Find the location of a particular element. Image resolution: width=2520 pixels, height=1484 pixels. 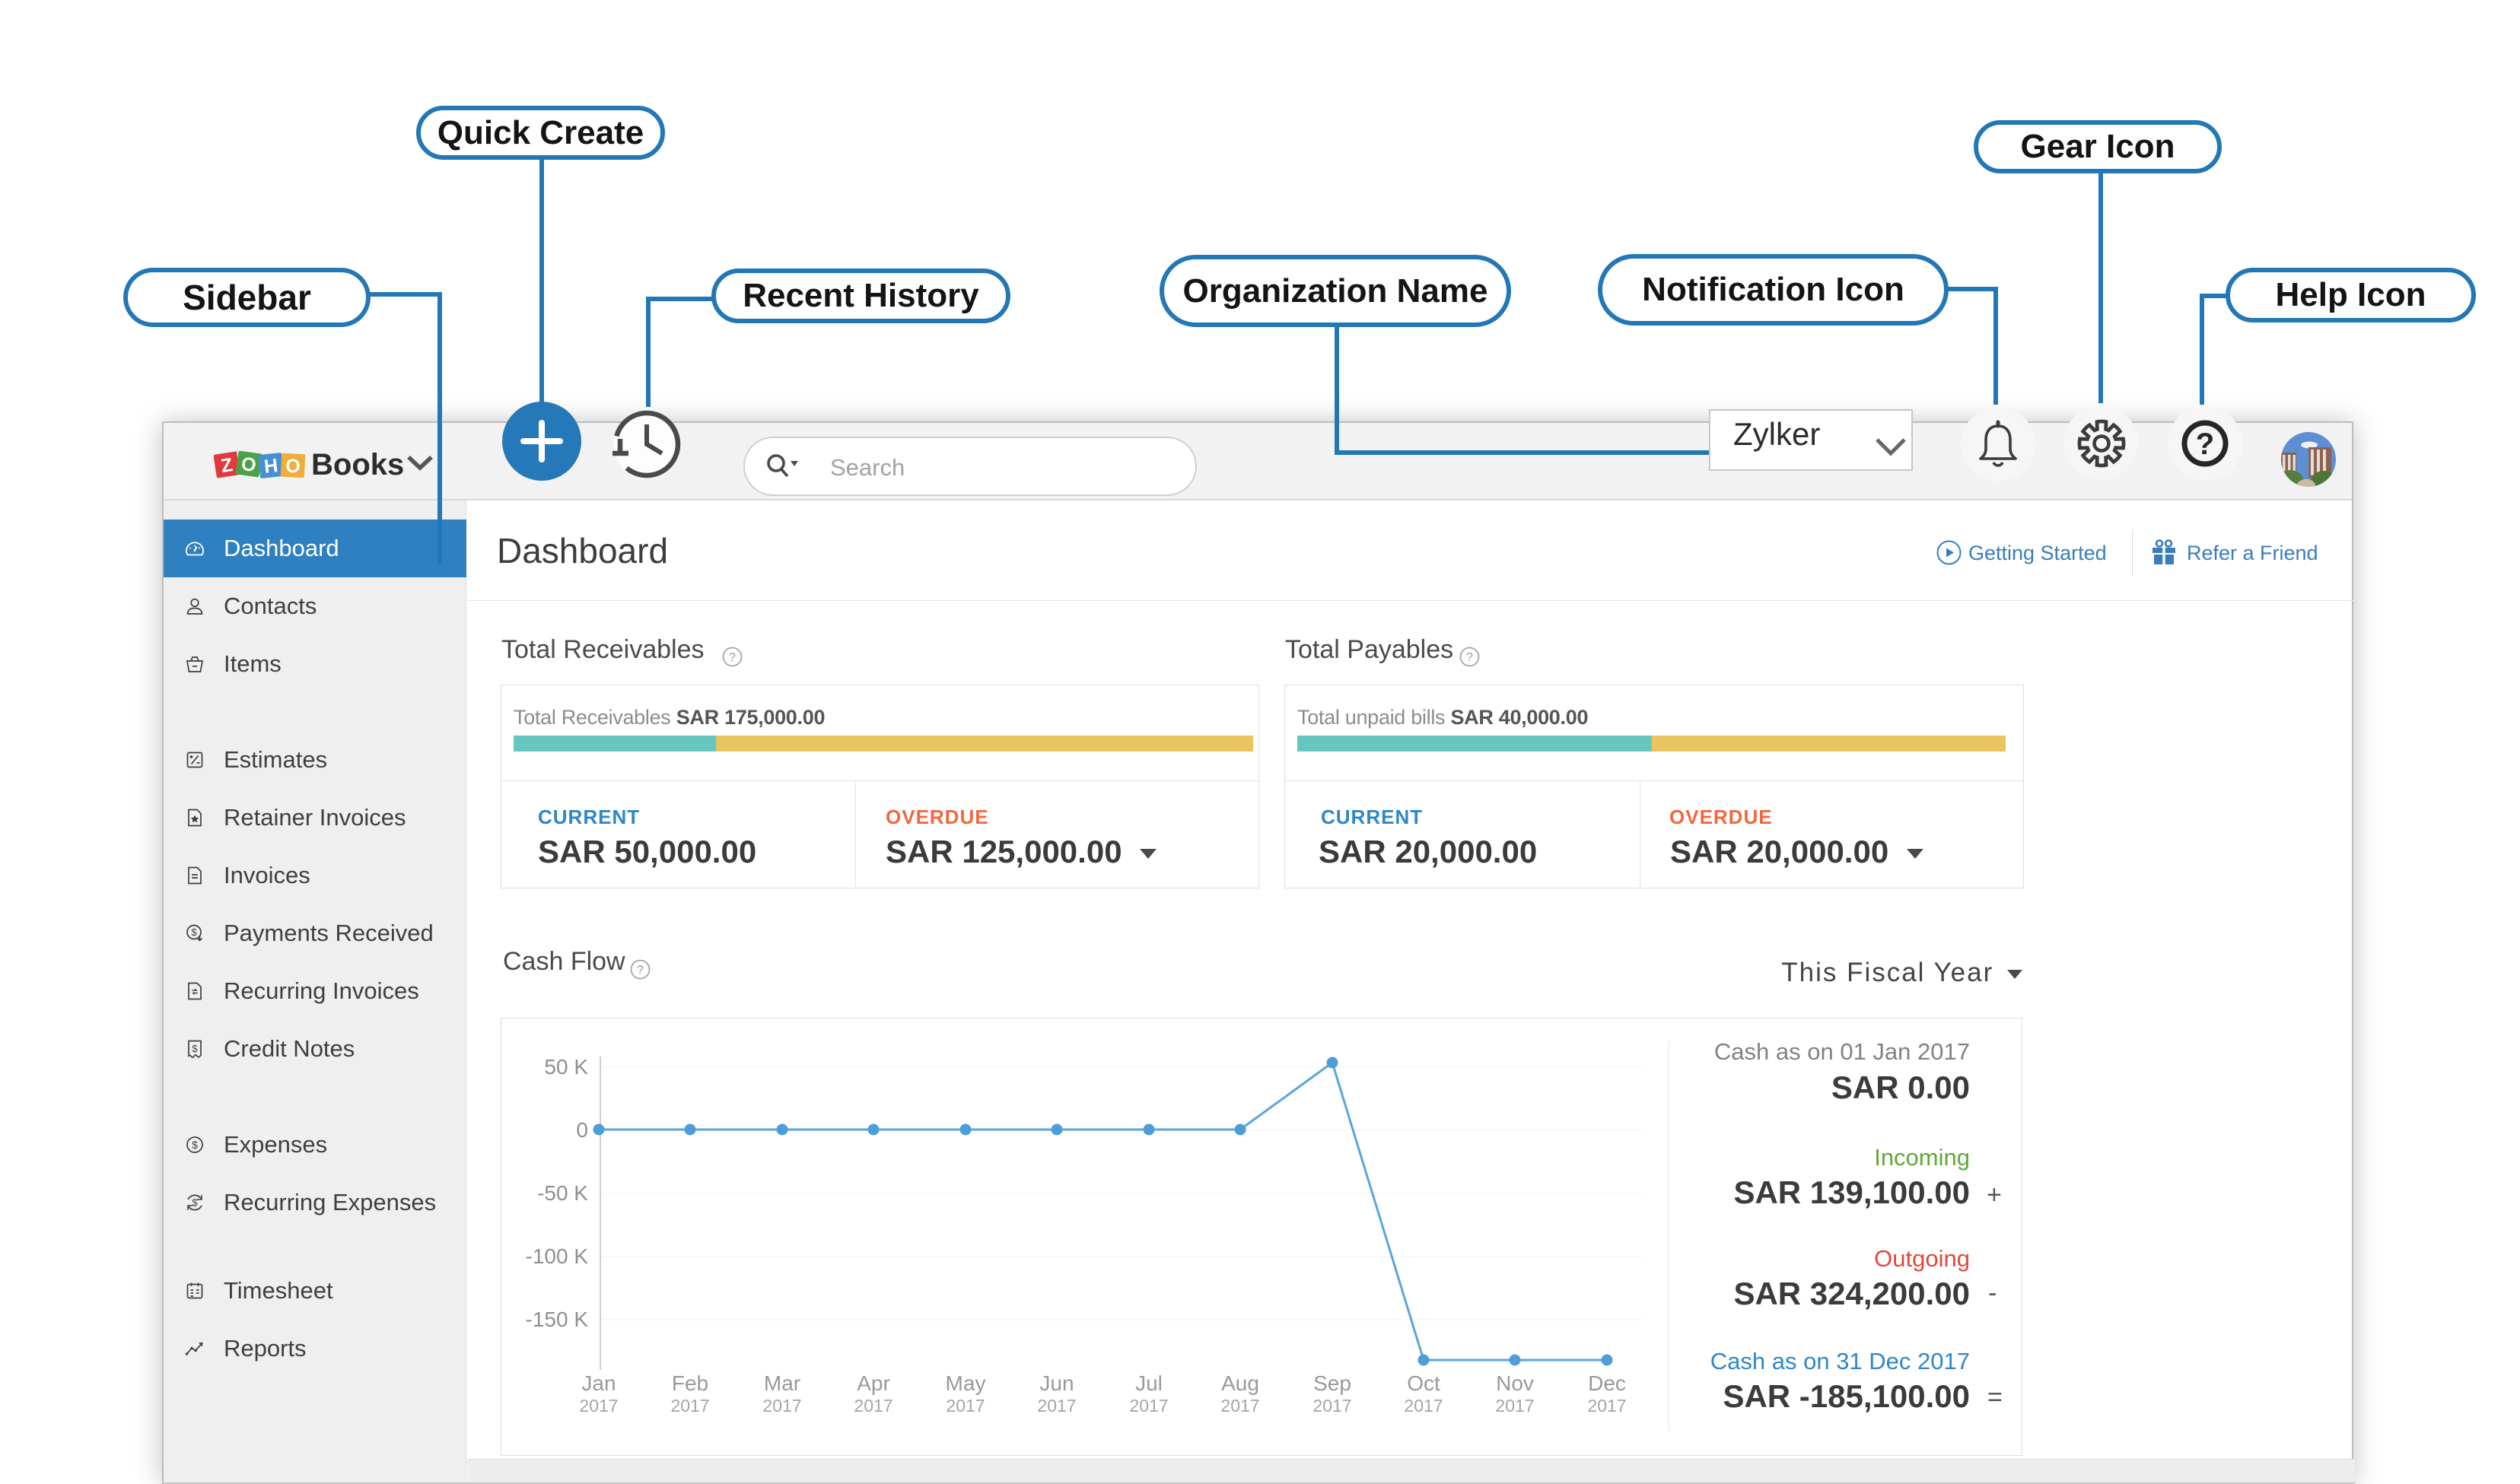

svg-text: -100 K is located at coordinates (557, 1256).